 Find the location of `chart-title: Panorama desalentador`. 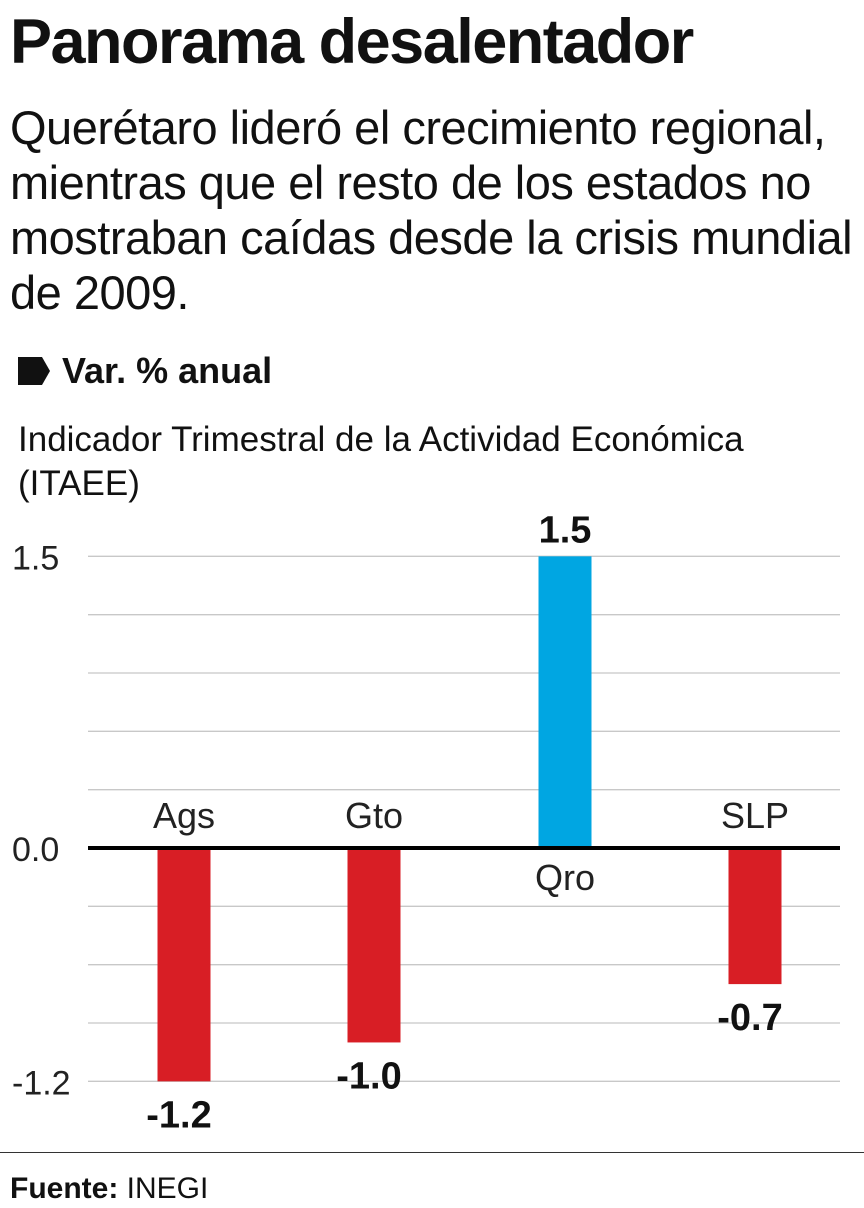

chart-title: Panorama desalentador is located at coordinates (352, 42).